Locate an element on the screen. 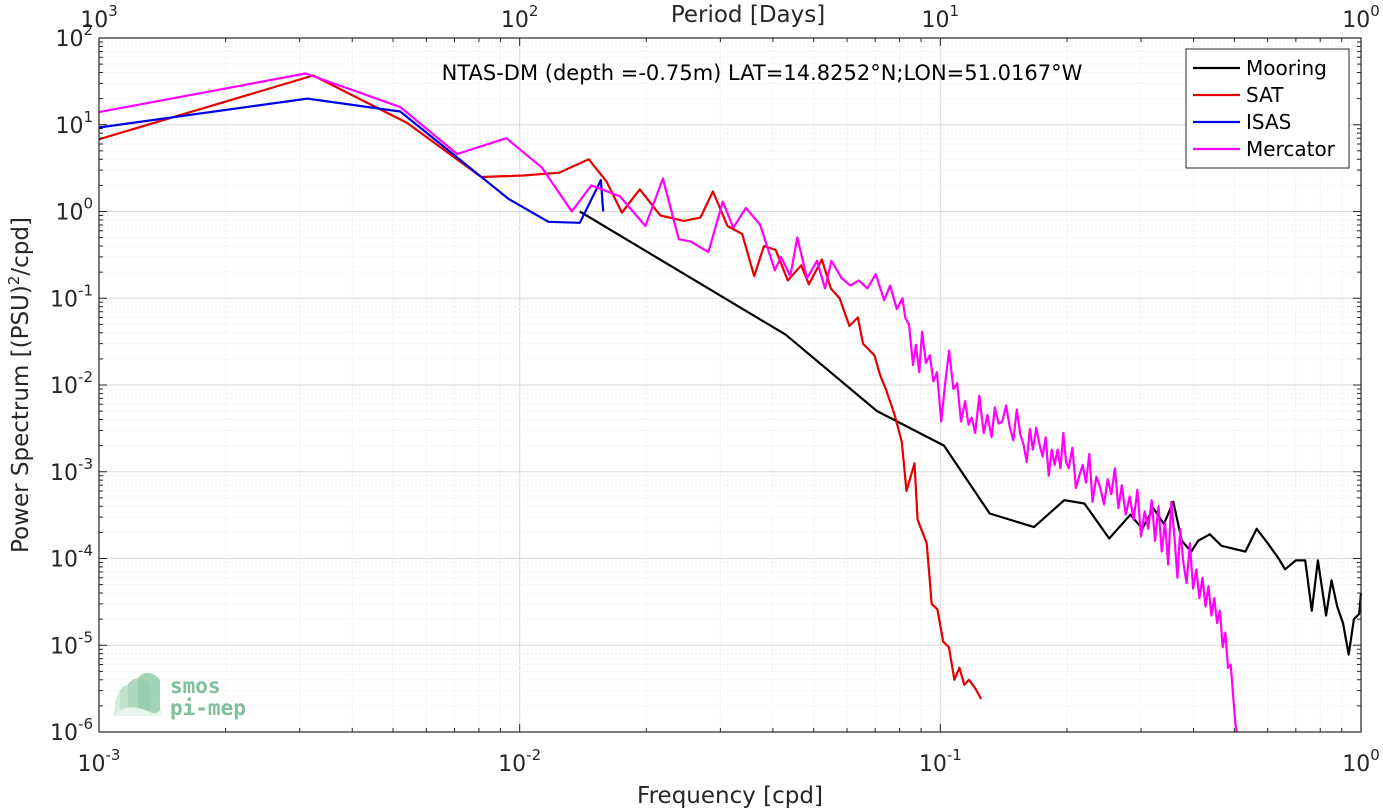  top-tick-label: 10¹ is located at coordinates (941, 17).